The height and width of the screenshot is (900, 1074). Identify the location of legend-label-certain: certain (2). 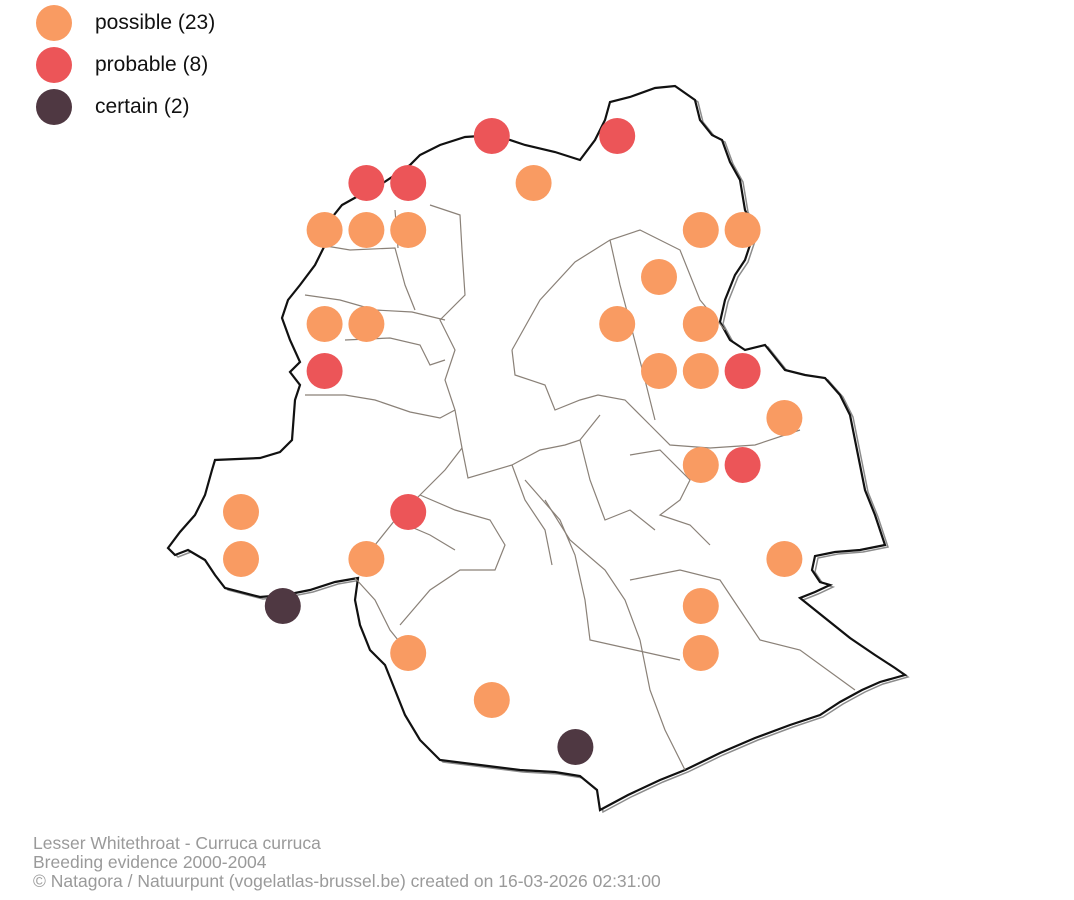
(142, 106).